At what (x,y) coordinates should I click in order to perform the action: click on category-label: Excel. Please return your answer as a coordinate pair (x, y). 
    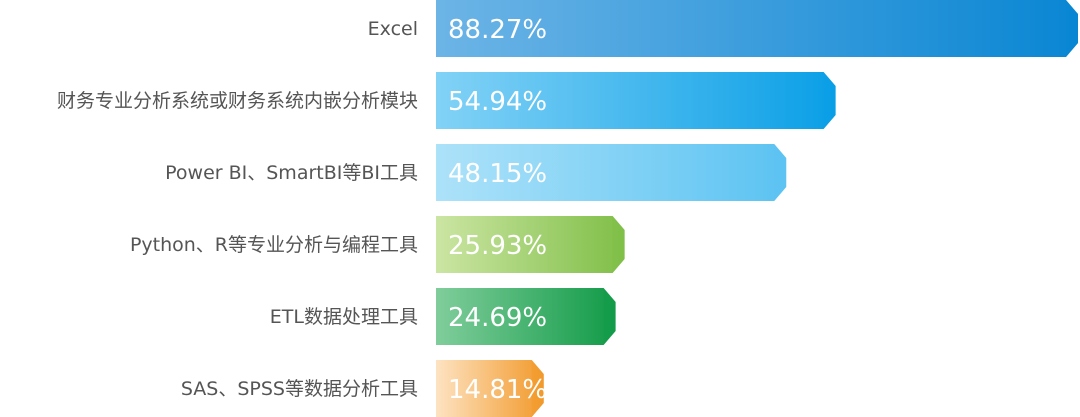
    Looking at the image, I should click on (393, 29).